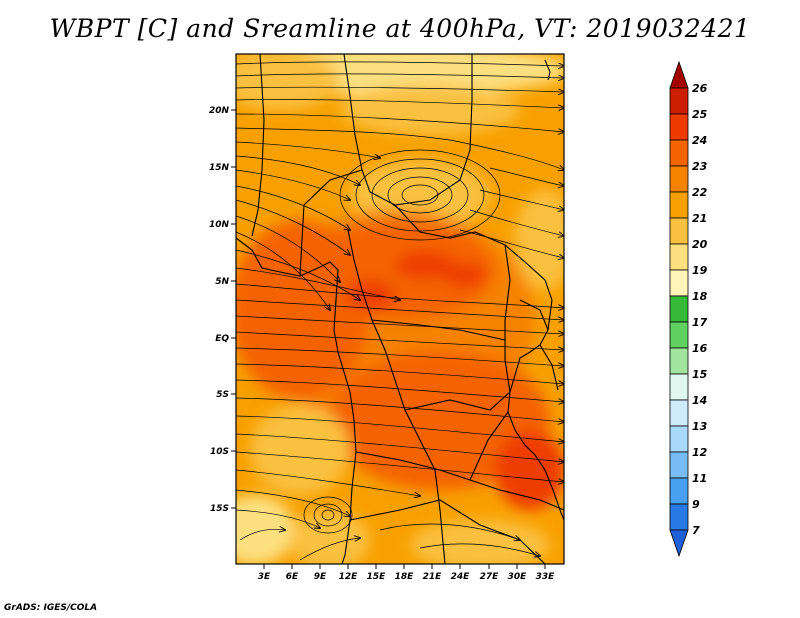 The width and height of the screenshot is (800, 618). Describe the element at coordinates (405, 577) in the screenshot. I see `lon-label: 18E` at that location.